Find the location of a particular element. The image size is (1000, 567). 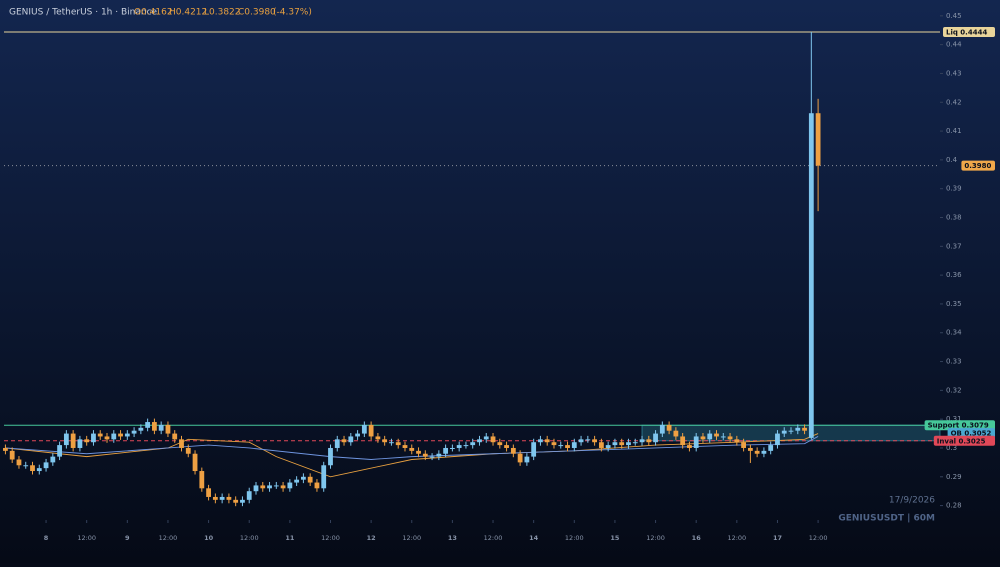

y-tick-label: 0.44 is located at coordinates (954, 45).